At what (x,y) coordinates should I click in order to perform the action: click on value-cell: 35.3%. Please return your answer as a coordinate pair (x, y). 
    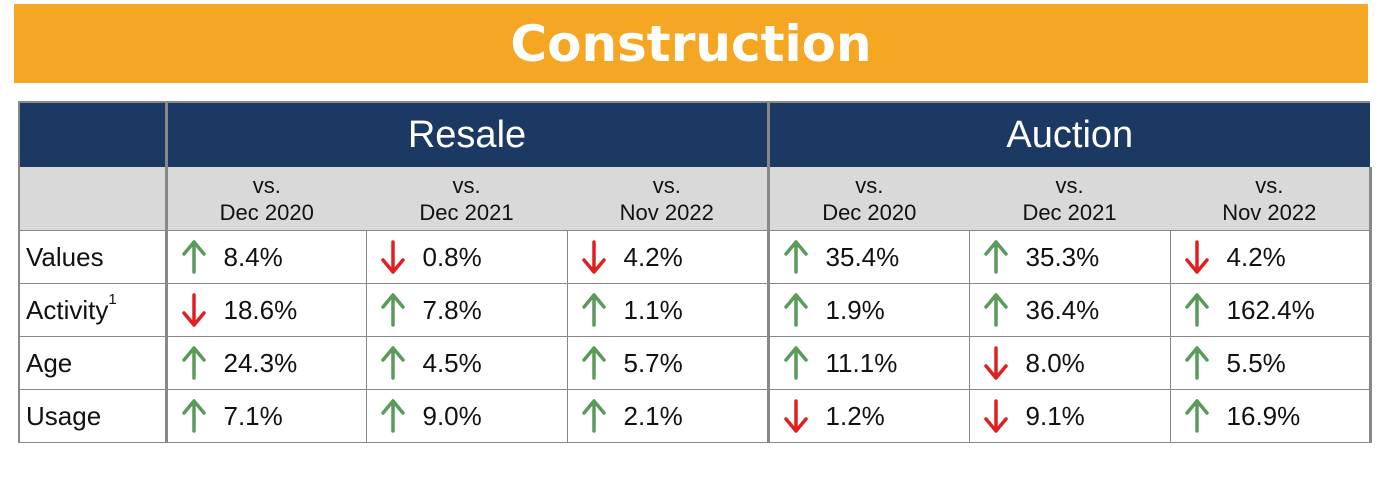
    Looking at the image, I should click on (1069, 257).